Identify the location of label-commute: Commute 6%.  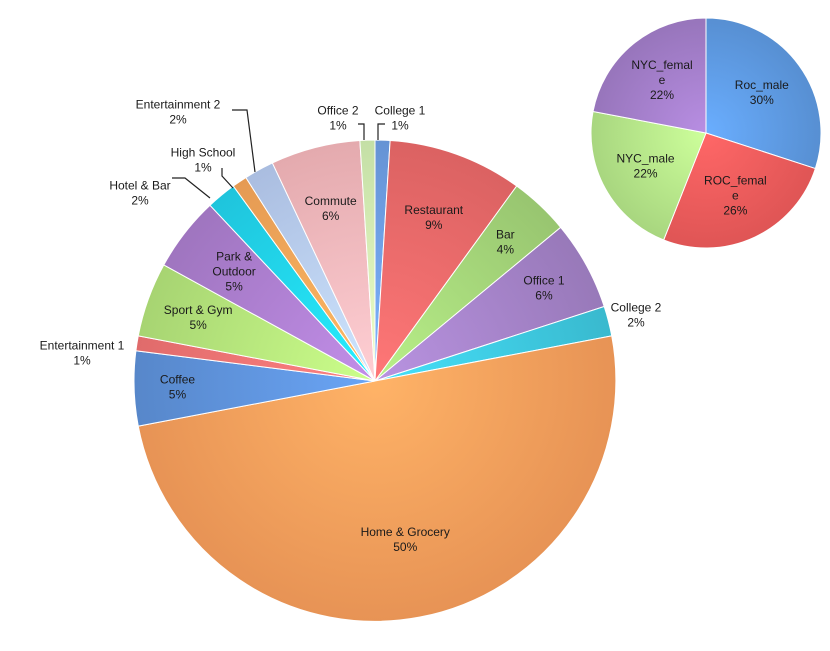
(331, 208).